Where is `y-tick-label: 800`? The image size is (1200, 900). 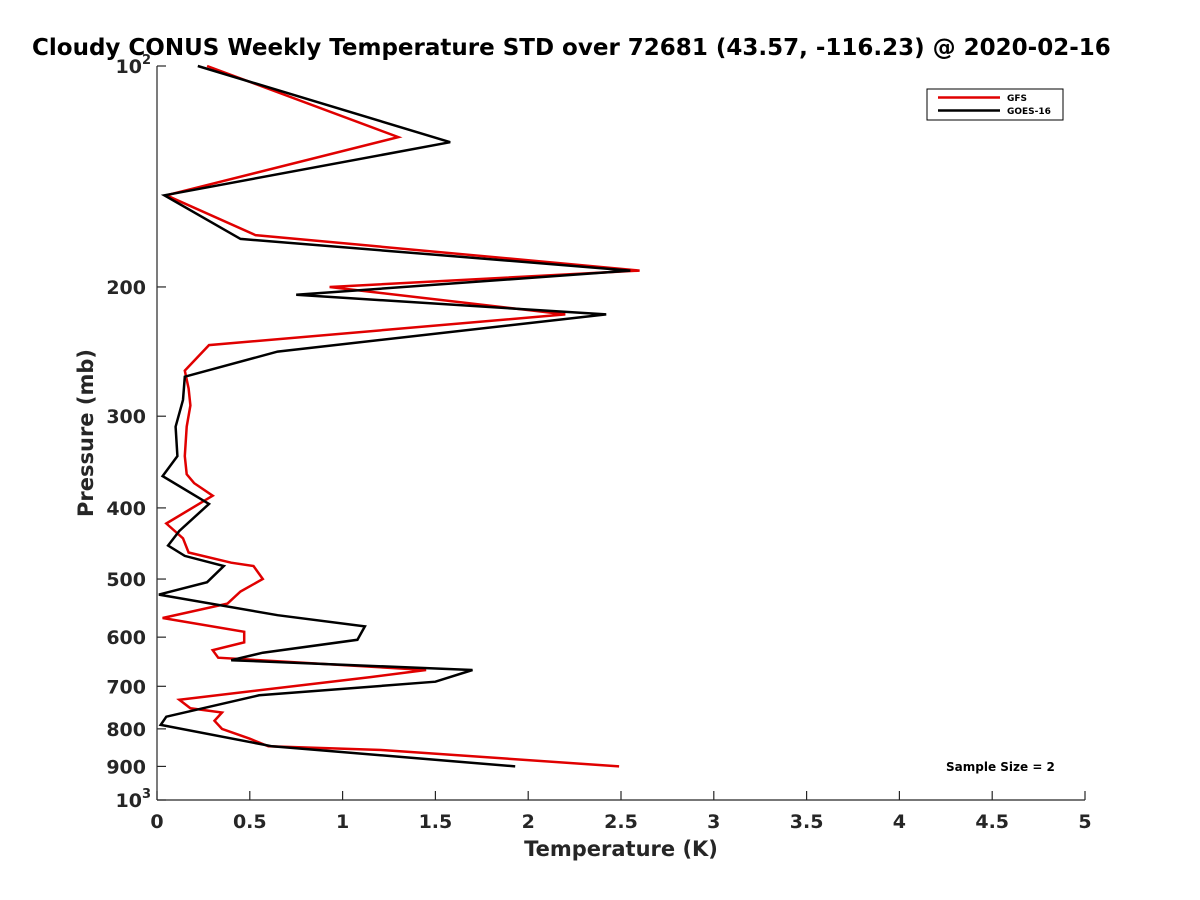 y-tick-label: 800 is located at coordinates (126, 730).